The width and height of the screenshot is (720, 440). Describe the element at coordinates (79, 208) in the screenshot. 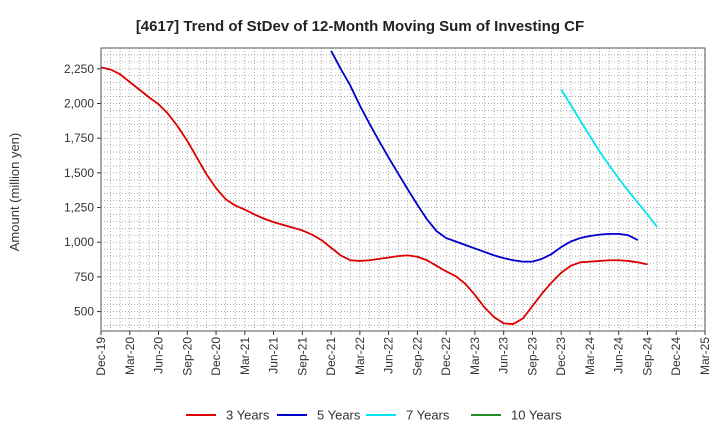

I see `y-tick-label: 1,250` at that location.